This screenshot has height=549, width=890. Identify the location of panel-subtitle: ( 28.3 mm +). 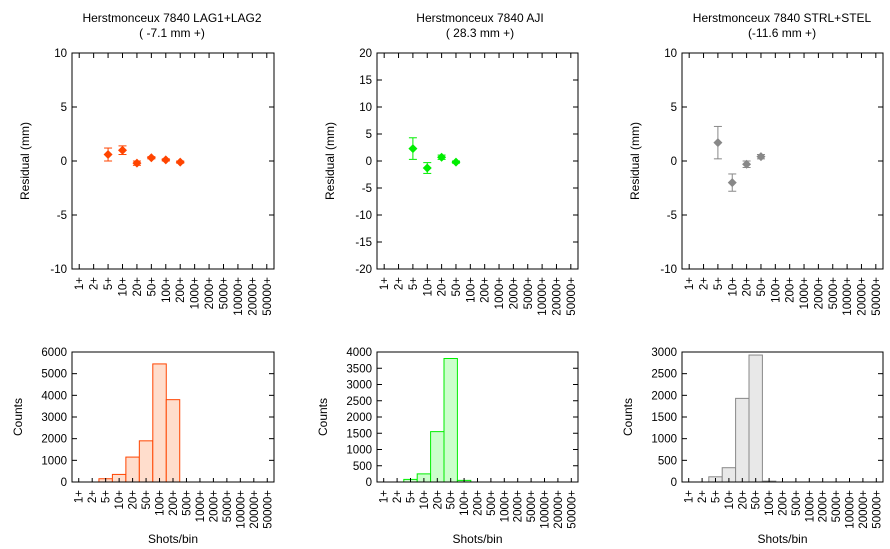
(480, 33).